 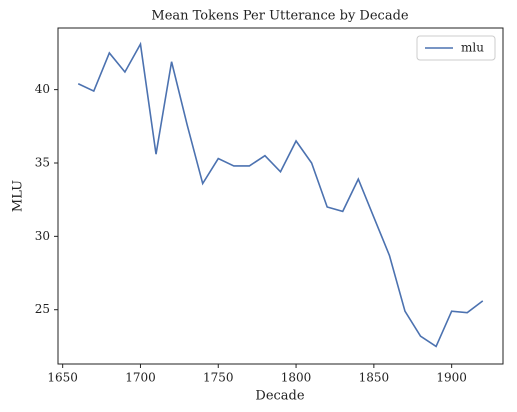 What do you see at coordinates (218, 378) in the screenshot?
I see `x-tick-label: 1750` at bounding box center [218, 378].